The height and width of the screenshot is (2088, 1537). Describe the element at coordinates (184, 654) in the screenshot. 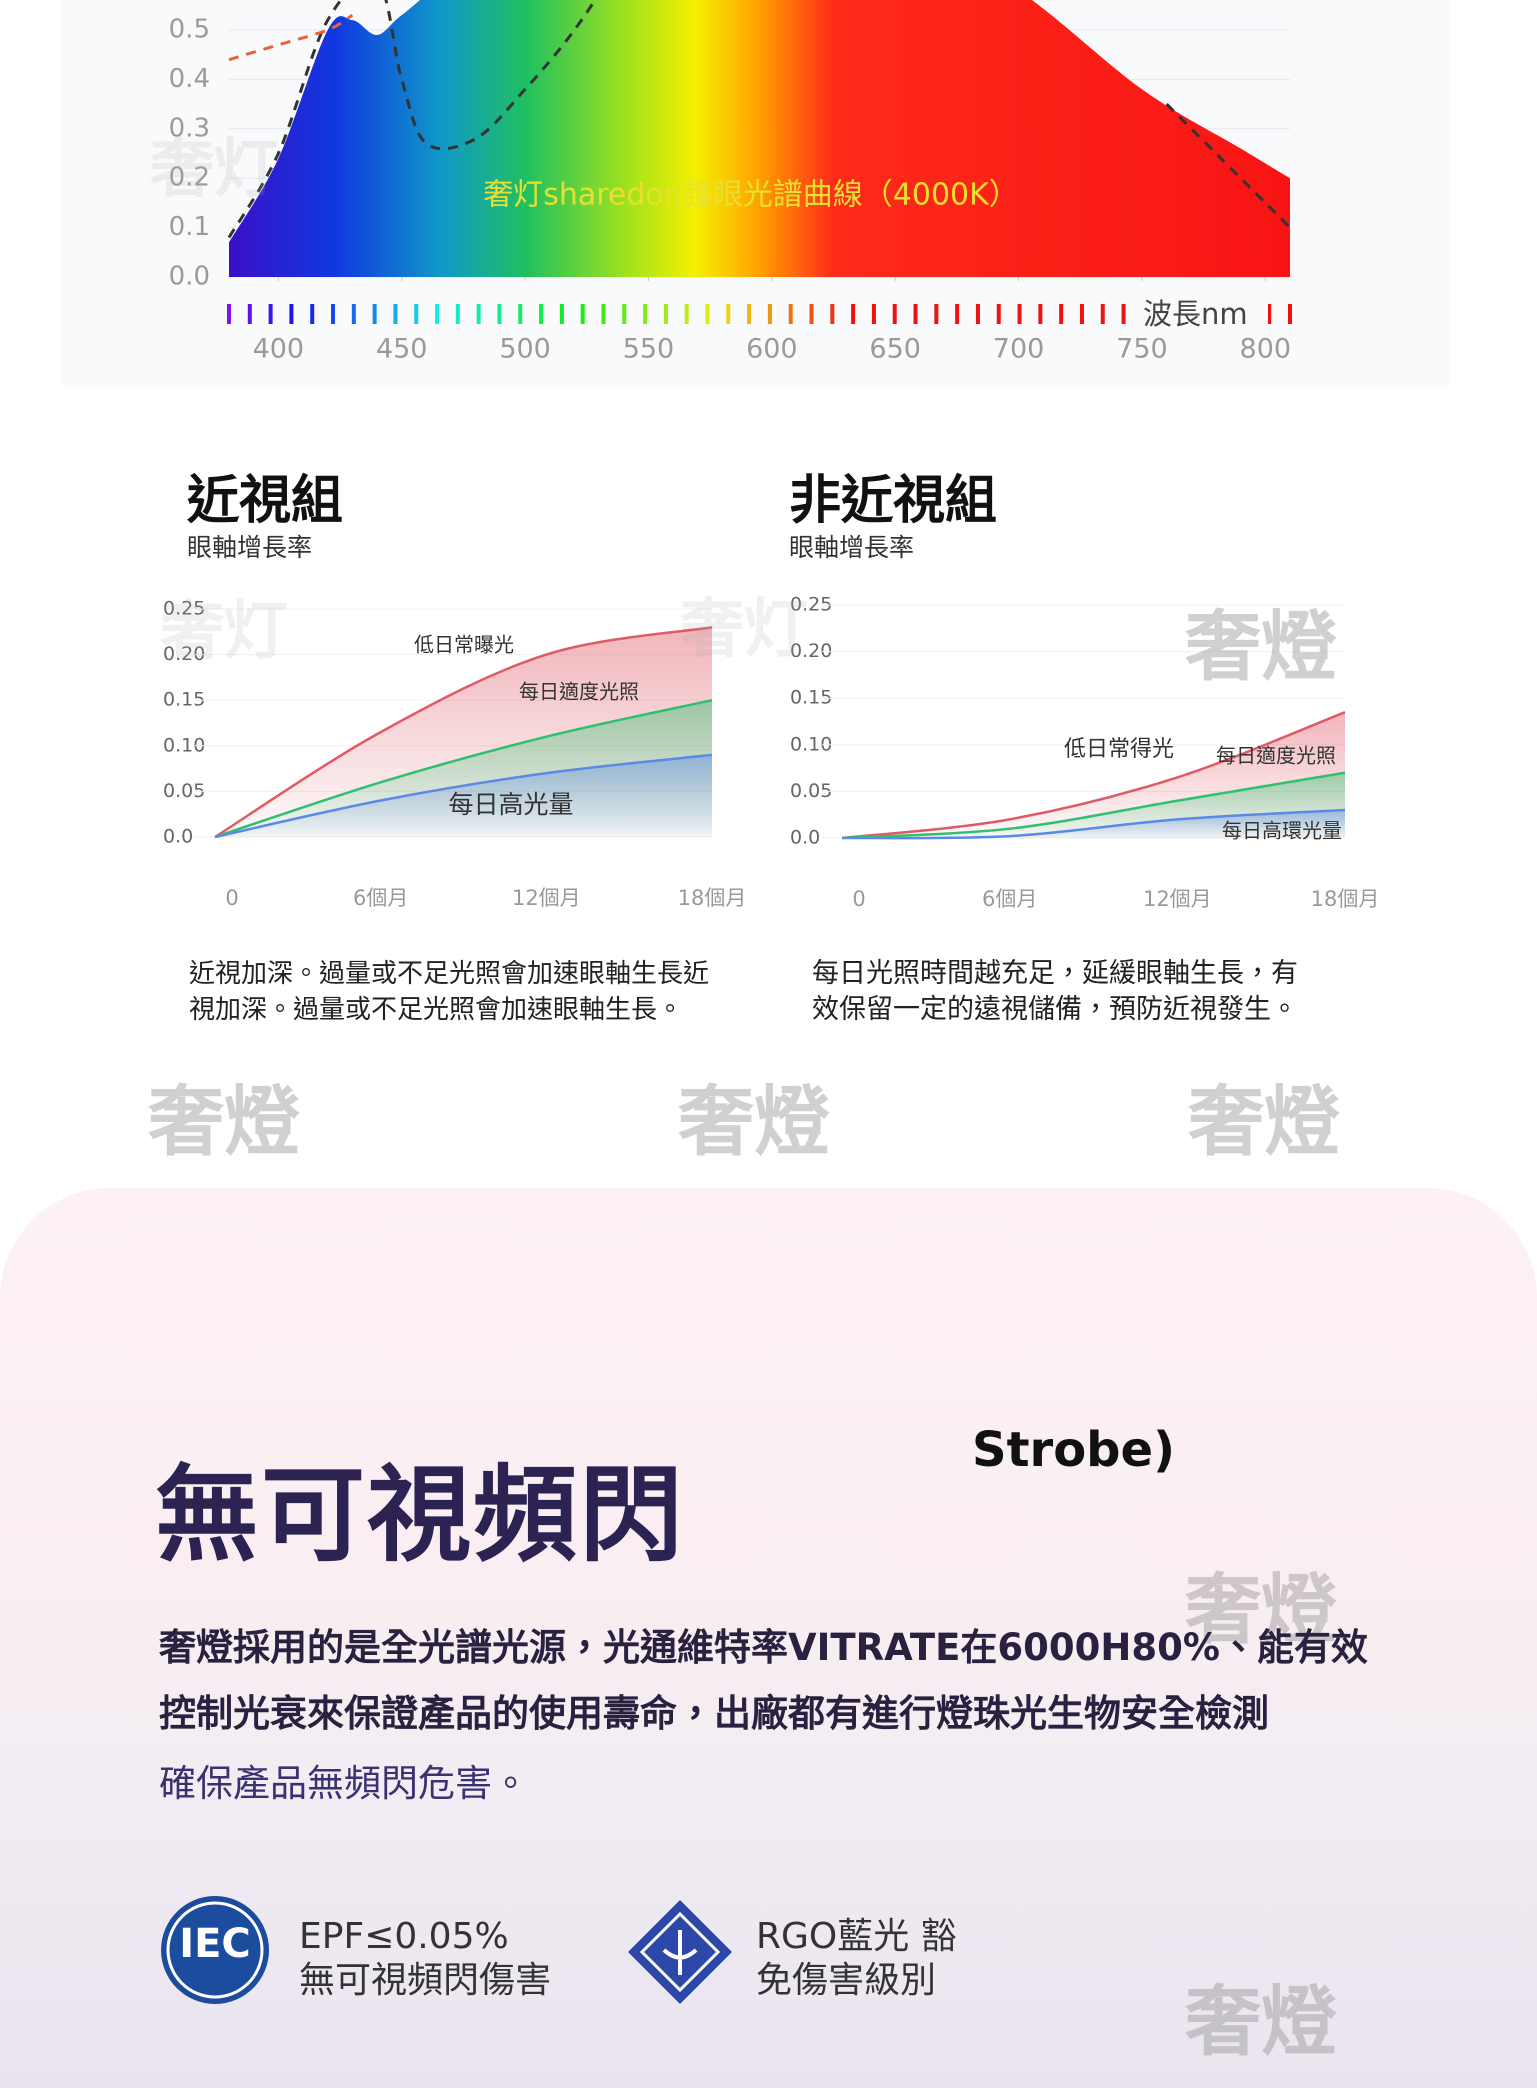

I see `y-tick-label: 0.20` at that location.